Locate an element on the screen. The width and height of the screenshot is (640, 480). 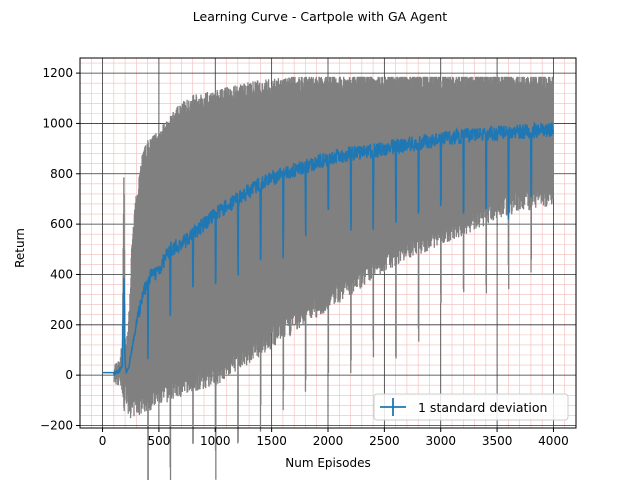
x-tick-label: 1000 is located at coordinates (215, 441).